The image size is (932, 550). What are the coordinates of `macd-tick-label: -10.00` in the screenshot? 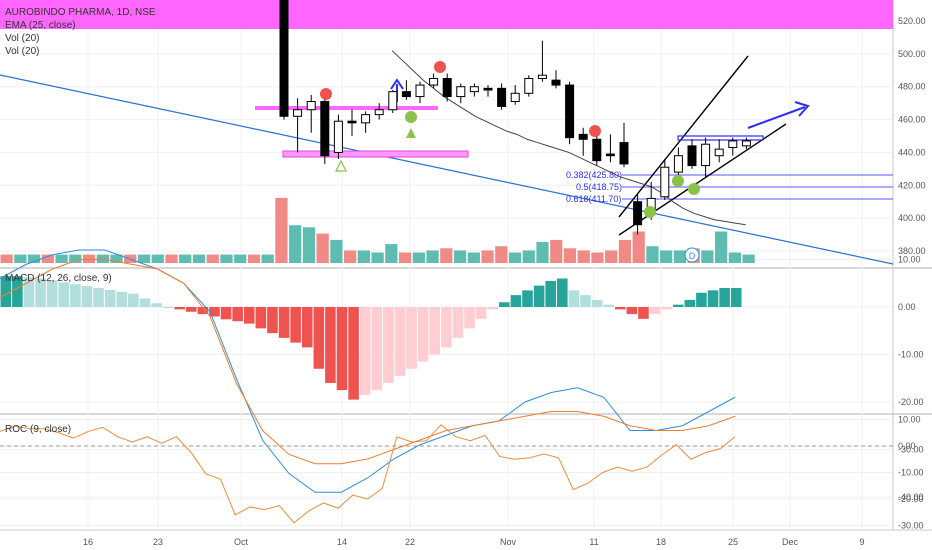 It's located at (911, 355).